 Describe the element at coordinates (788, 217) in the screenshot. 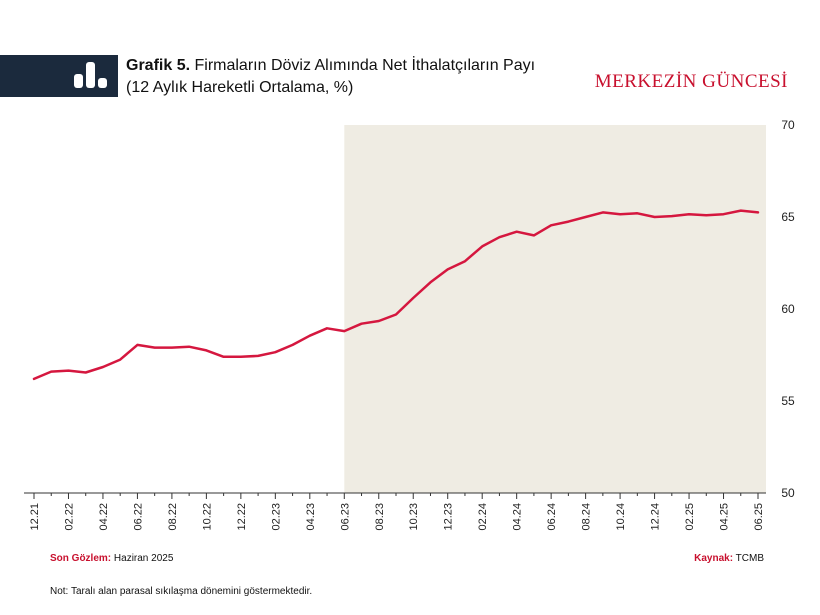

I see `y-tick-label: 65` at that location.